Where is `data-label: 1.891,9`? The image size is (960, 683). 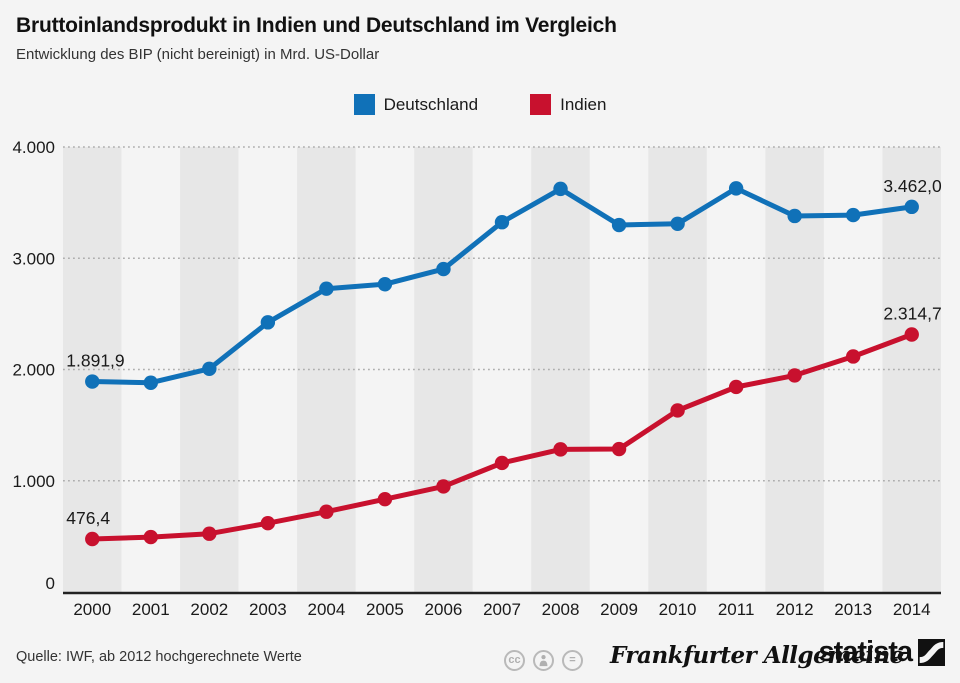 data-label: 1.891,9 is located at coordinates (95, 361).